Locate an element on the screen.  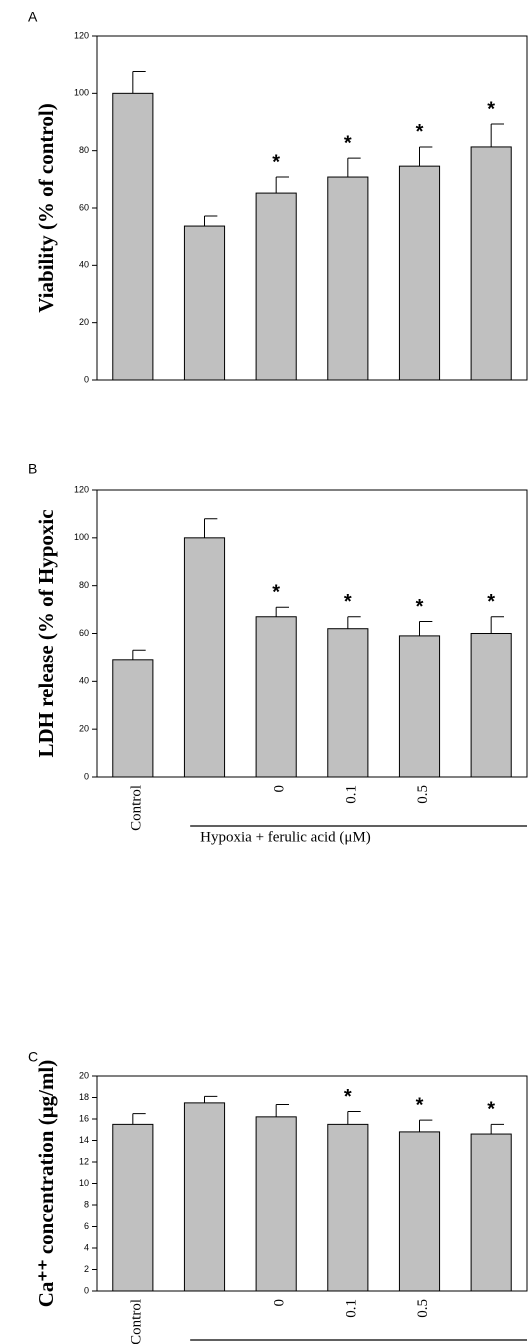
plot-frame is located at coordinates (312, 1183).